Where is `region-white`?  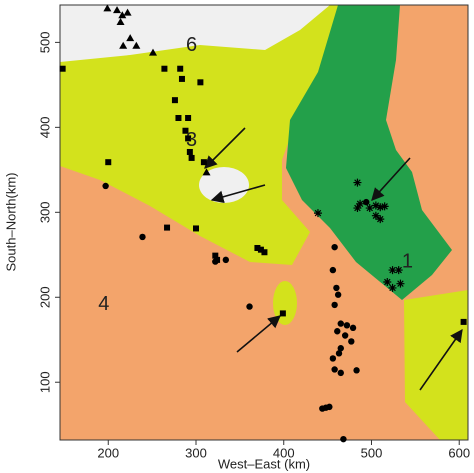 region-white is located at coordinates (195, 33).